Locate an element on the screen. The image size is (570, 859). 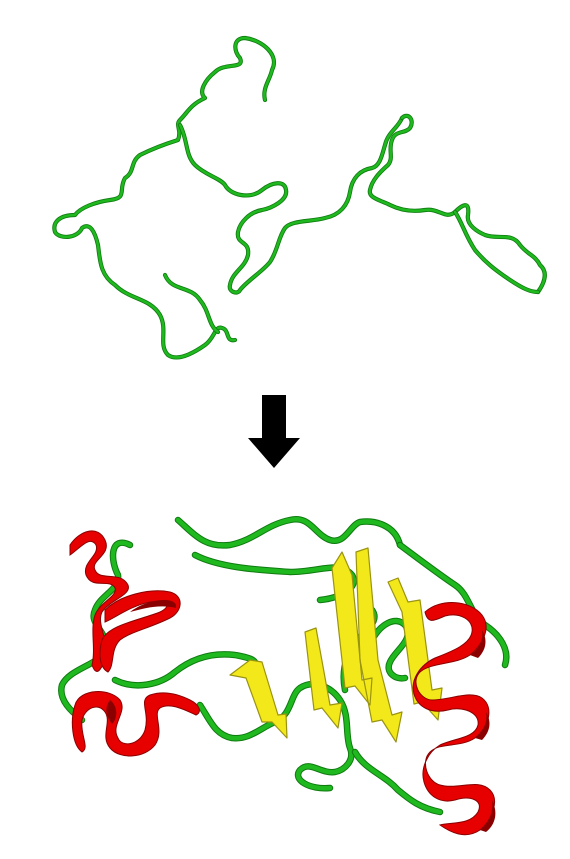
helix-bottom-left is located at coordinates (135, 724).